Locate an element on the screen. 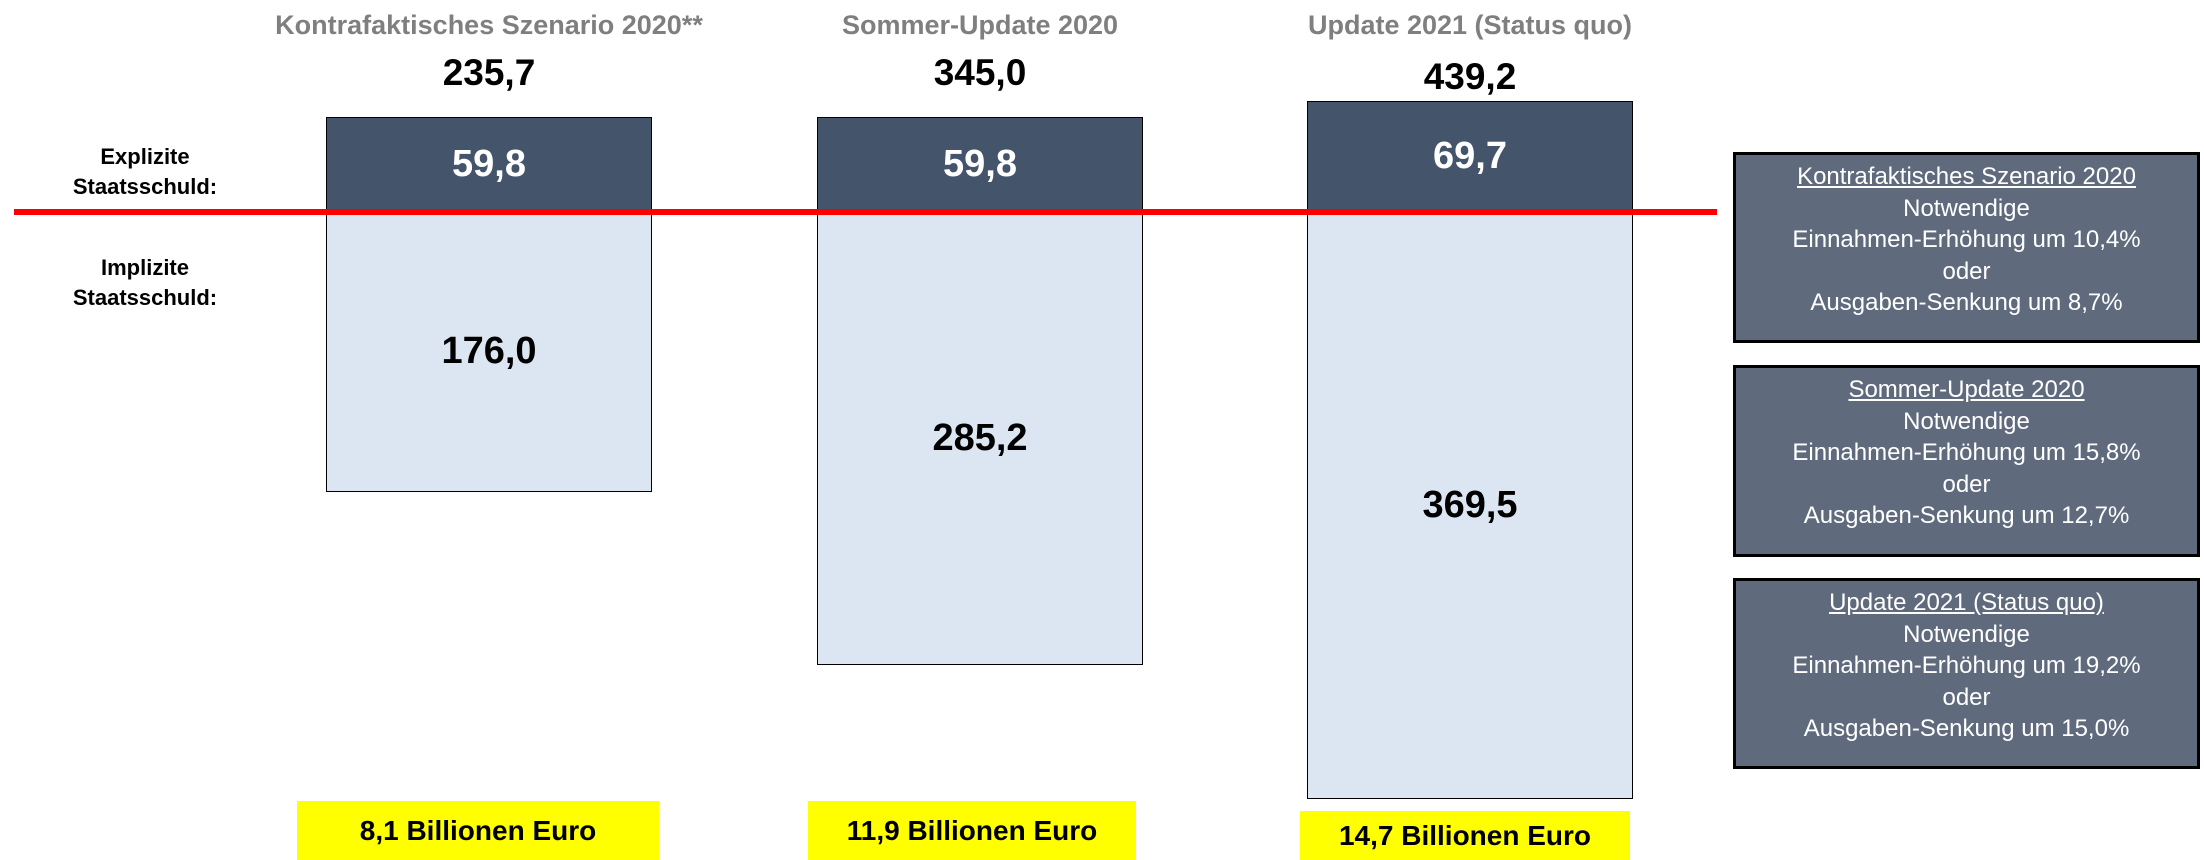 The height and width of the screenshot is (860, 2204). box-title: Kontrafaktisches Szenario 2020 is located at coordinates (1966, 176).